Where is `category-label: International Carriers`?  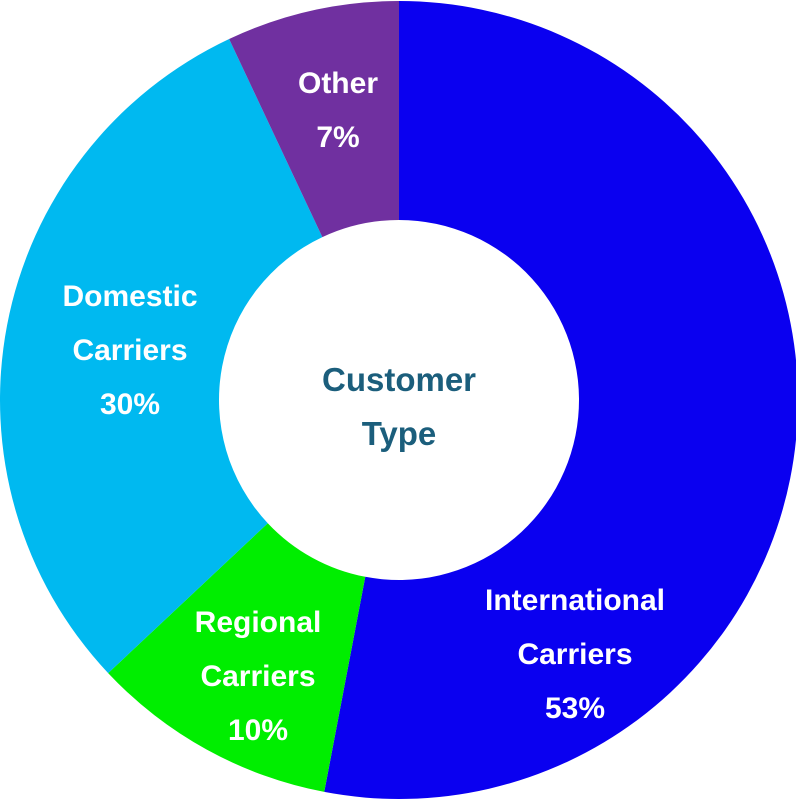 category-label: International Carriers is located at coordinates (575, 627).